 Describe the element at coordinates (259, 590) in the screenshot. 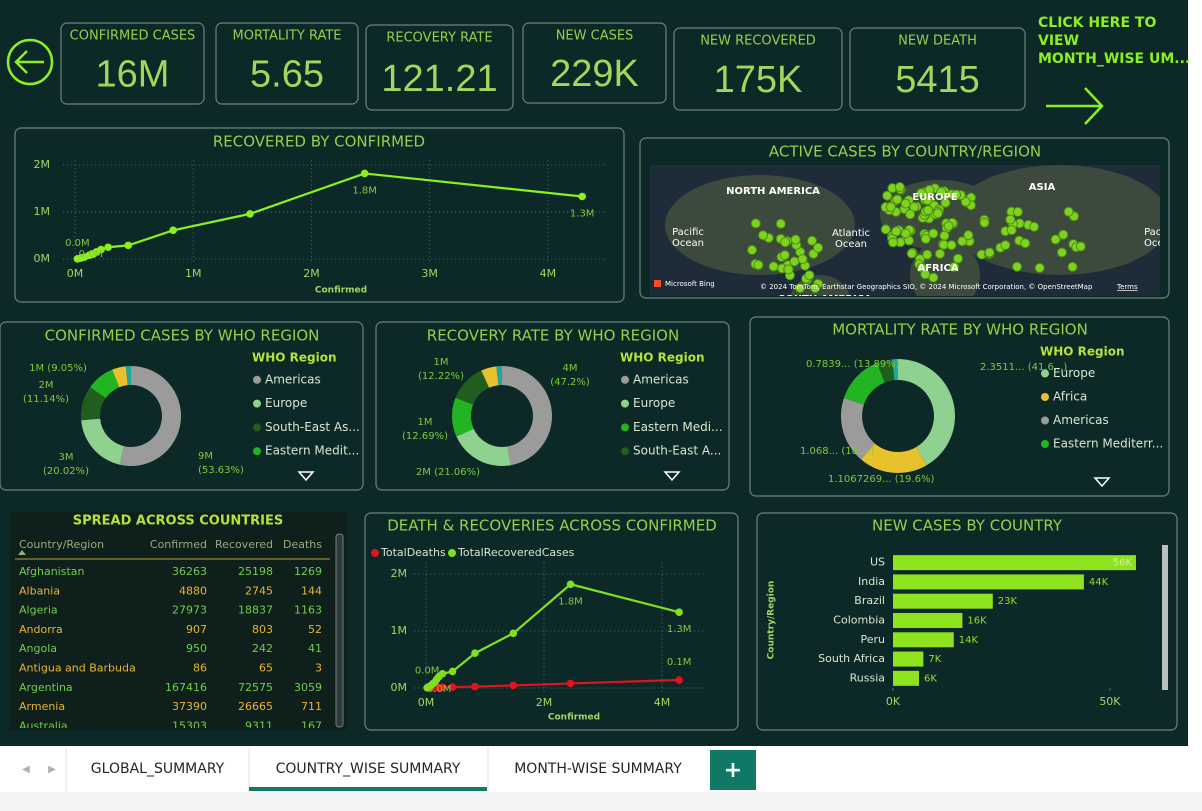

I see `table-cell: 2745` at that location.